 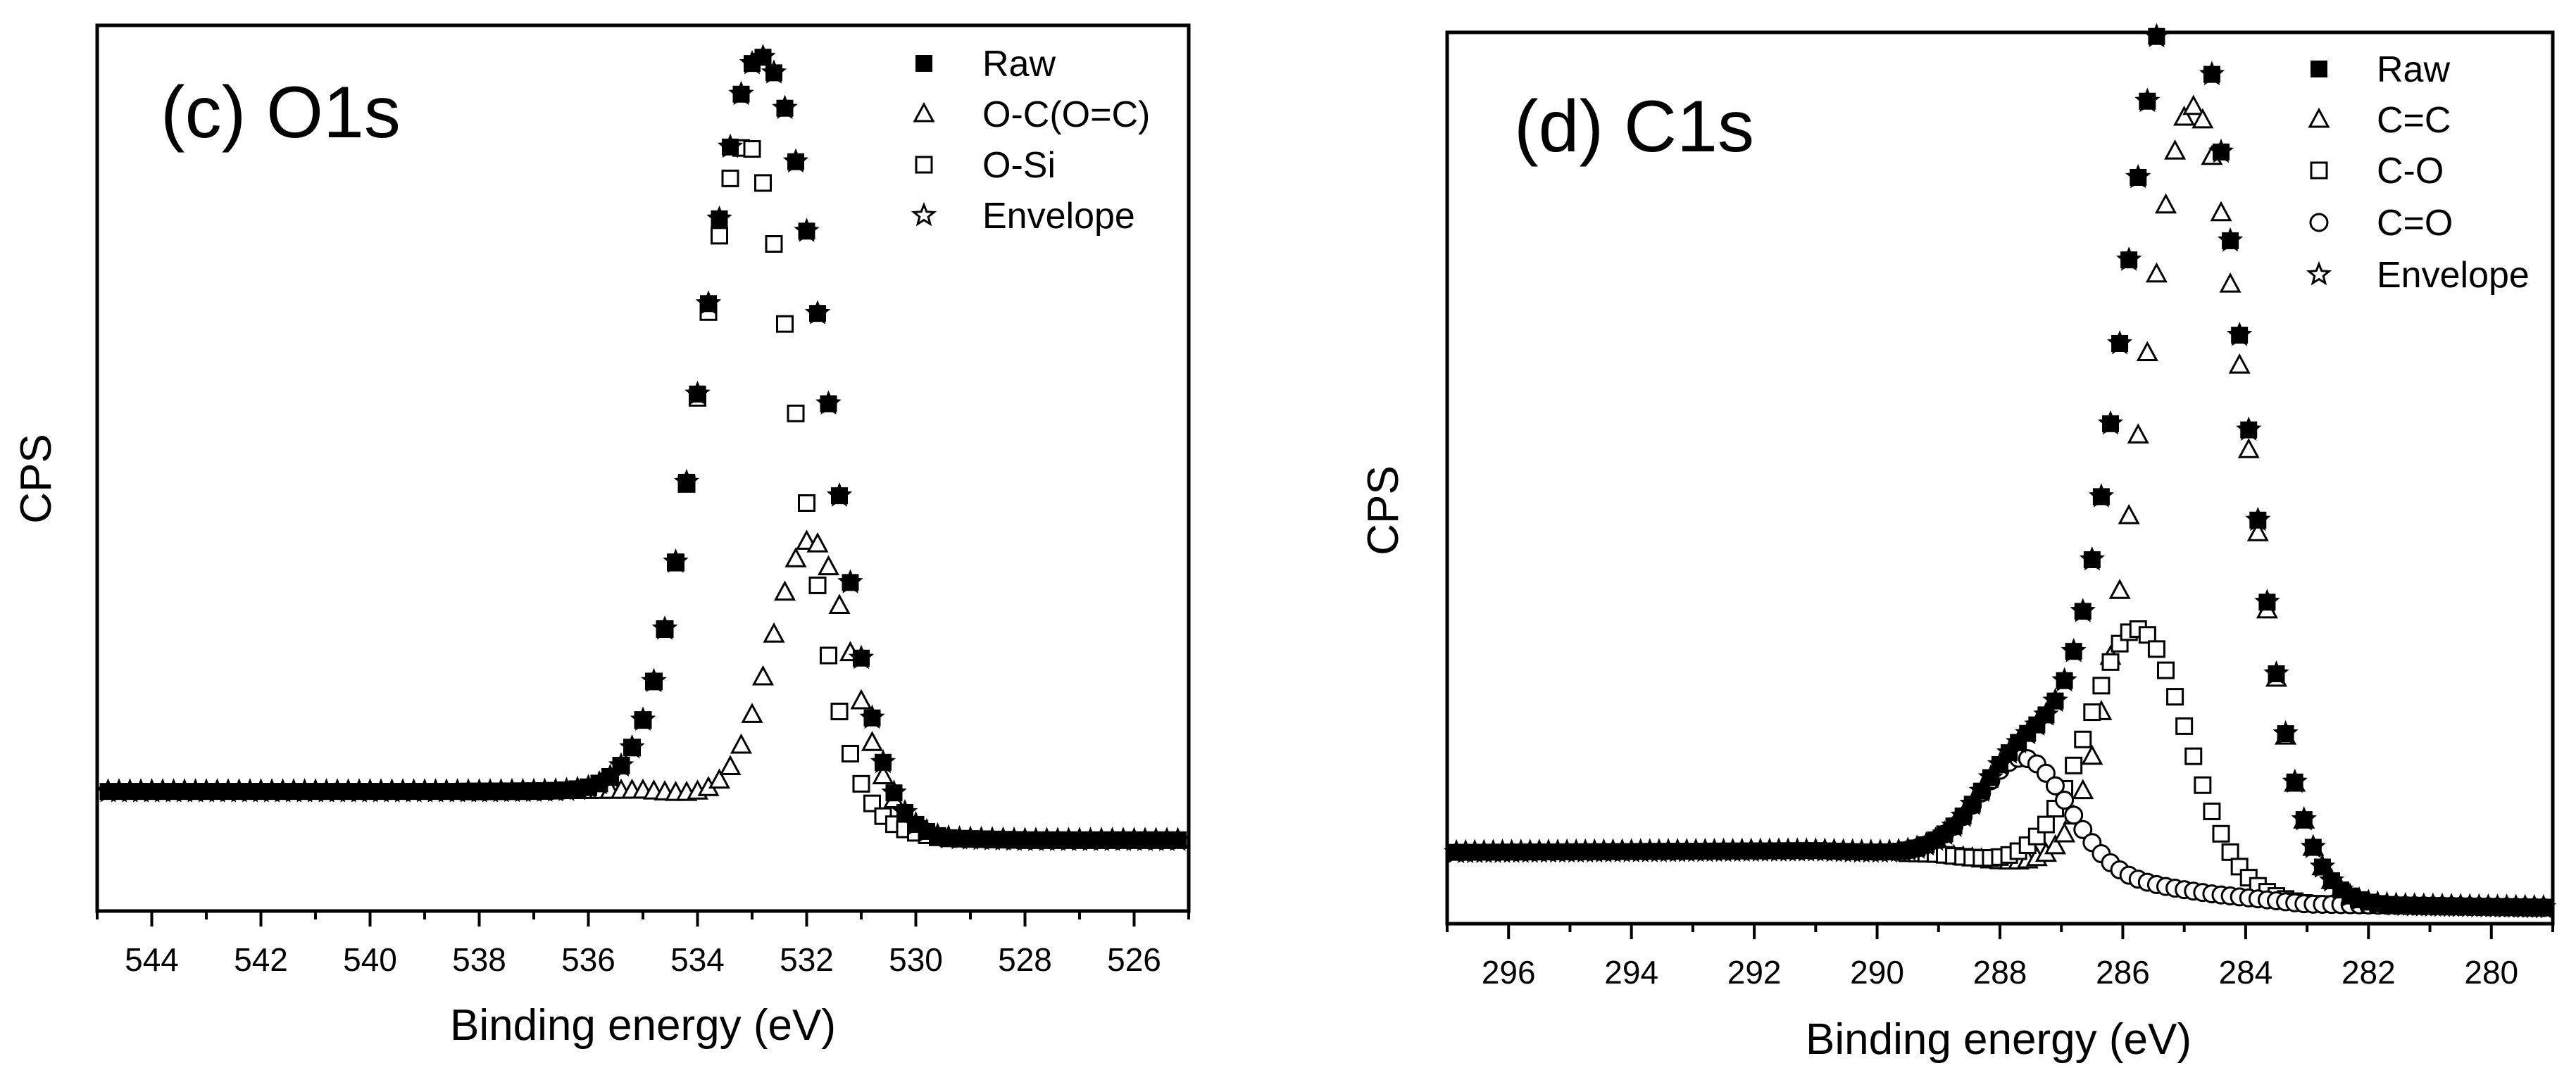 I want to click on y-axis-label-c: CPS, so click(x=36, y=478).